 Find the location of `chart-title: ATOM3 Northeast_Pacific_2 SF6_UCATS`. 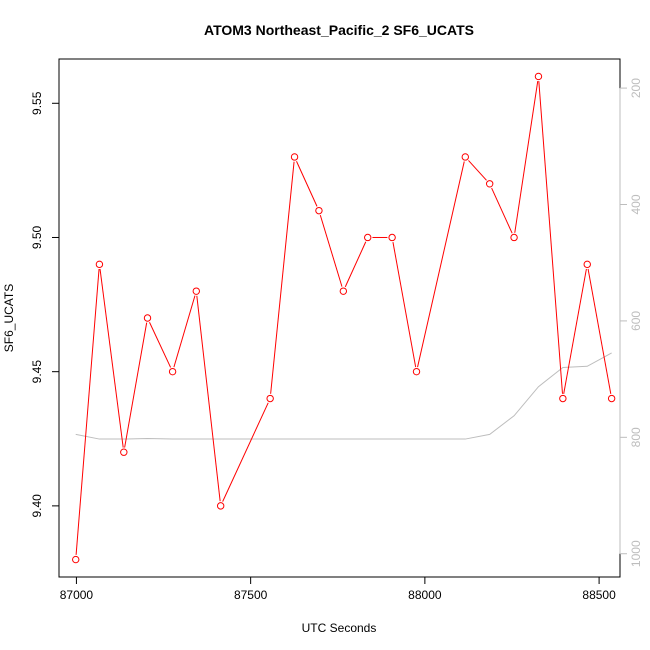

chart-title: ATOM3 Northeast_Pacific_2 SF6_UCATS is located at coordinates (339, 30).